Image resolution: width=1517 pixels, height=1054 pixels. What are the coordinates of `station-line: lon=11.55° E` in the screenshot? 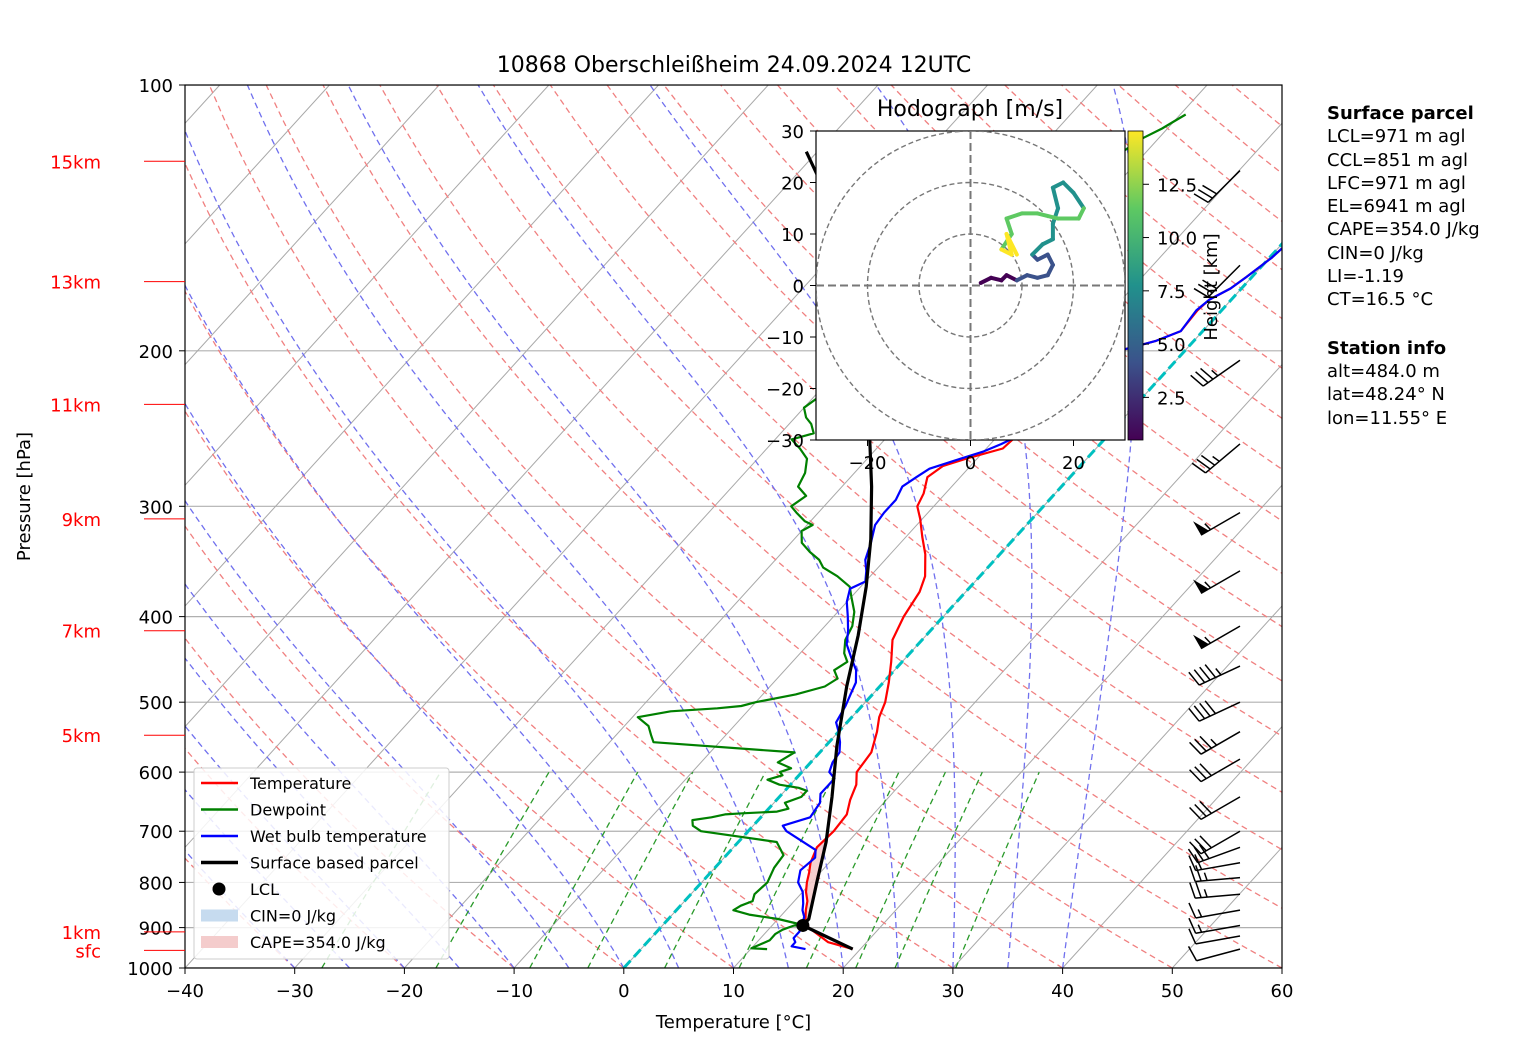 It's located at (1387, 418).